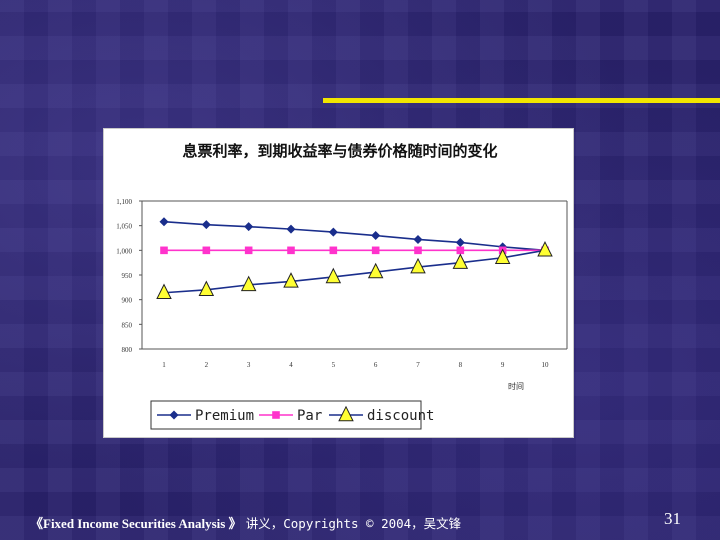 This screenshot has height=540, width=720. Describe the element at coordinates (309, 416) in the screenshot. I see `legend-label-par: Par` at that location.